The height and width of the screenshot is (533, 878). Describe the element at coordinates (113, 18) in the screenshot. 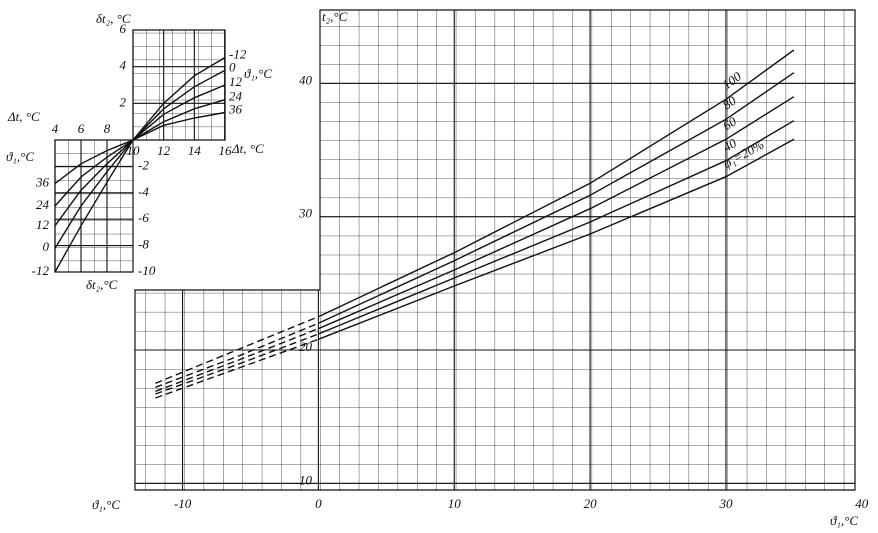

I see `inset-y-label: δt₂, °C` at that location.